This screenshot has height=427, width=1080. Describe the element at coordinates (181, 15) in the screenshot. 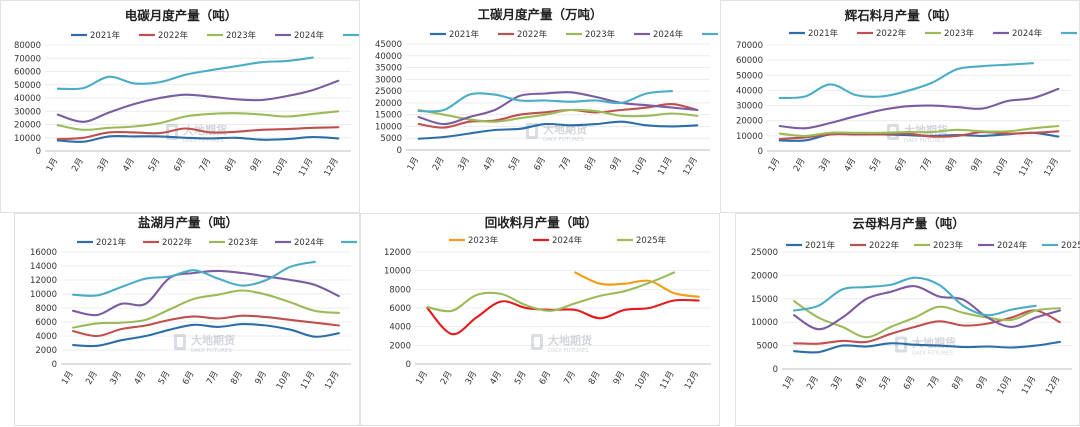

I see `chart-title: 电碳月度产量（吨）` at that location.